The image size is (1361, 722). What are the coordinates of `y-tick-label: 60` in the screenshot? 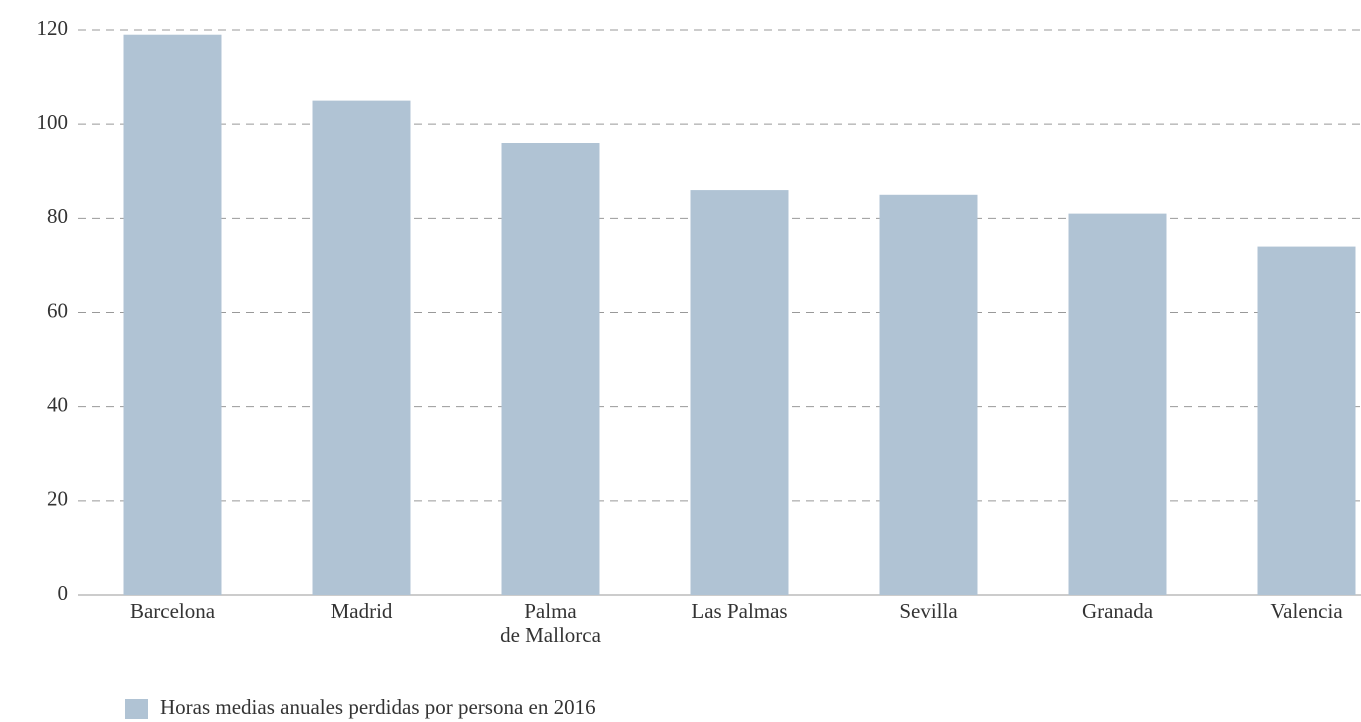 It's located at (57, 310).